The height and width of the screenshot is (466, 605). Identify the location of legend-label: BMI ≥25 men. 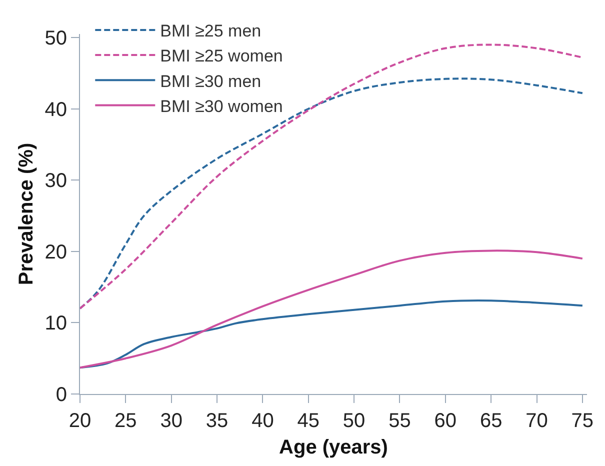
(211, 31).